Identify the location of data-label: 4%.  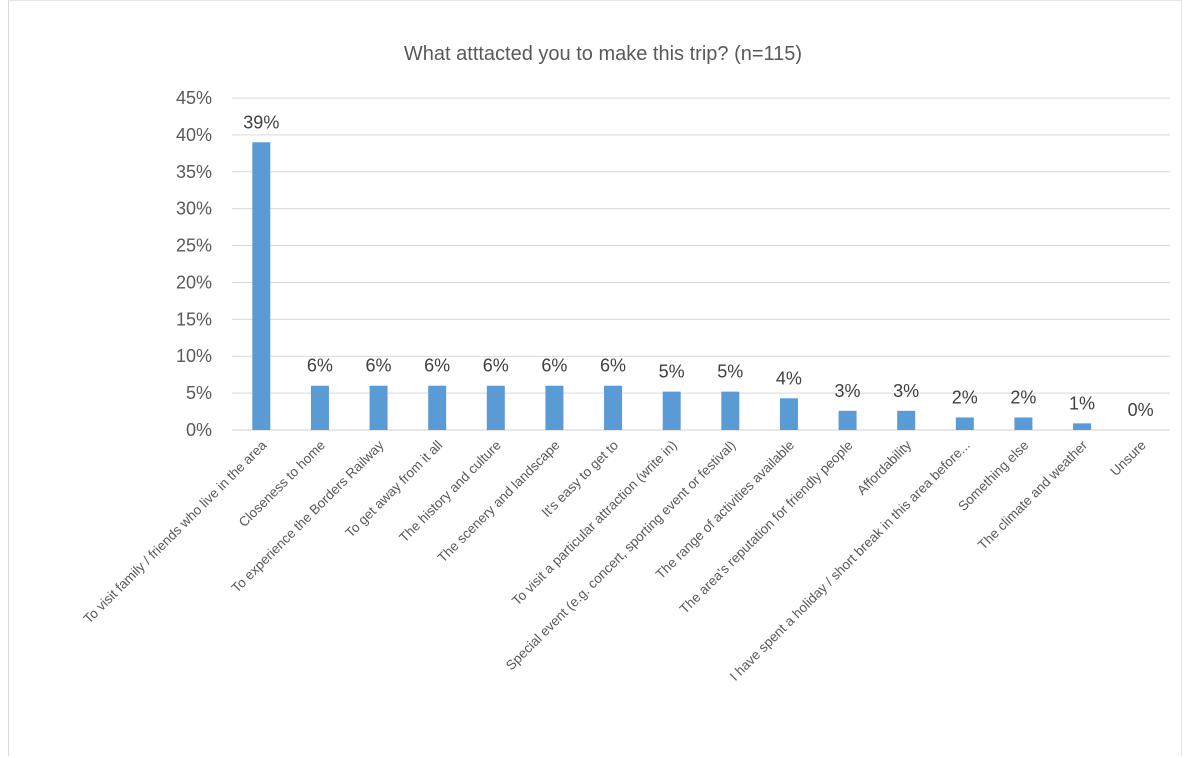
(789, 378).